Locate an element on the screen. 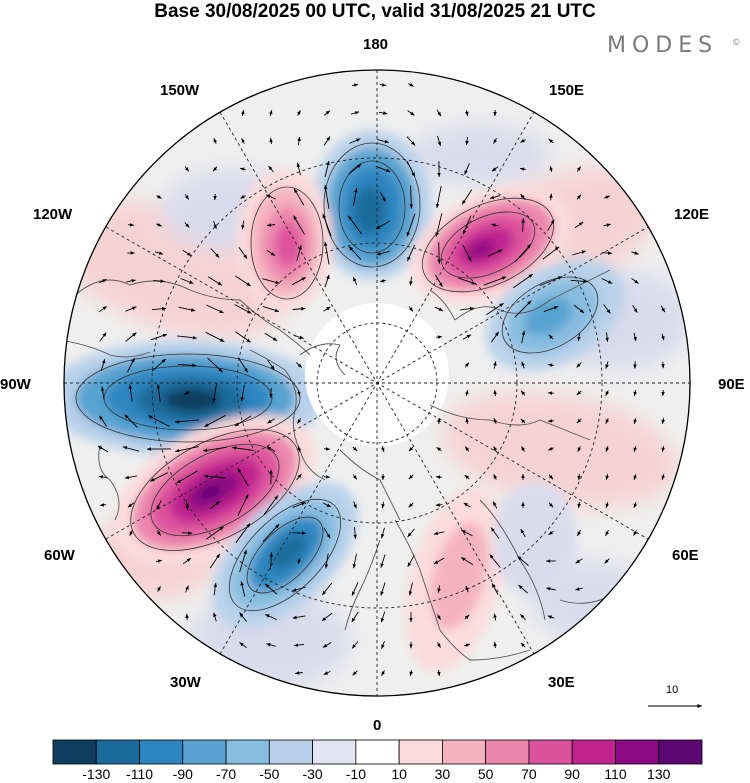 This screenshot has height=783, width=750. colorbar-tick-label: -130 is located at coordinates (96, 774).